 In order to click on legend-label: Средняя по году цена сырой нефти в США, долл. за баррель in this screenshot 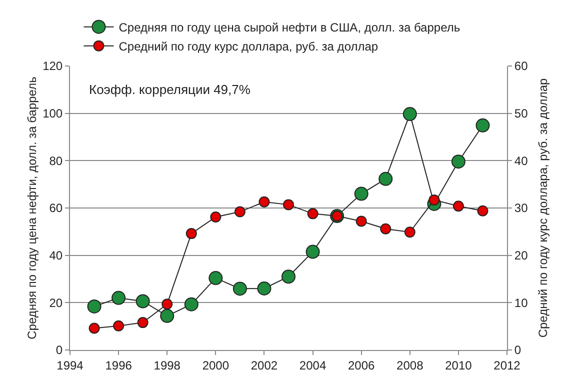, I will do `click(289, 27)`.